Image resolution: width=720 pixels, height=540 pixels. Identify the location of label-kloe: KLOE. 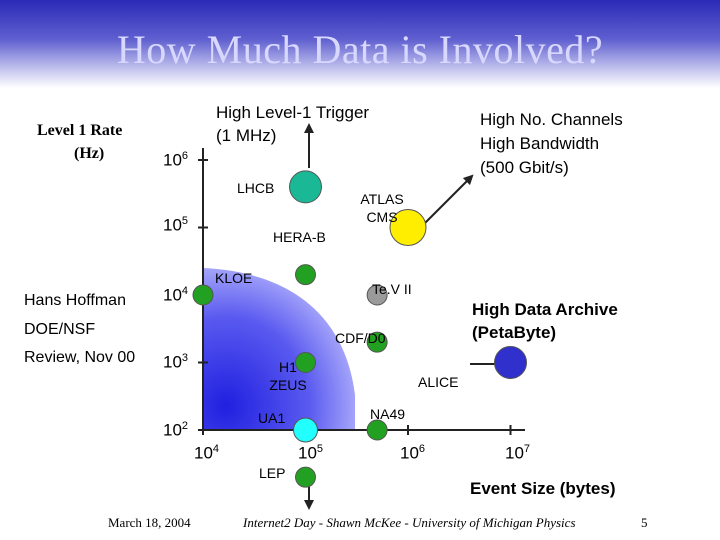
(234, 278).